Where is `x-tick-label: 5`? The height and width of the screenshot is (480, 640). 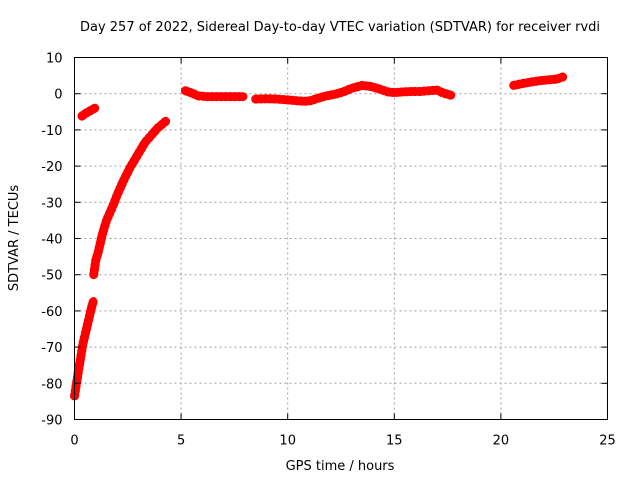
x-tick-label: 5 is located at coordinates (181, 441).